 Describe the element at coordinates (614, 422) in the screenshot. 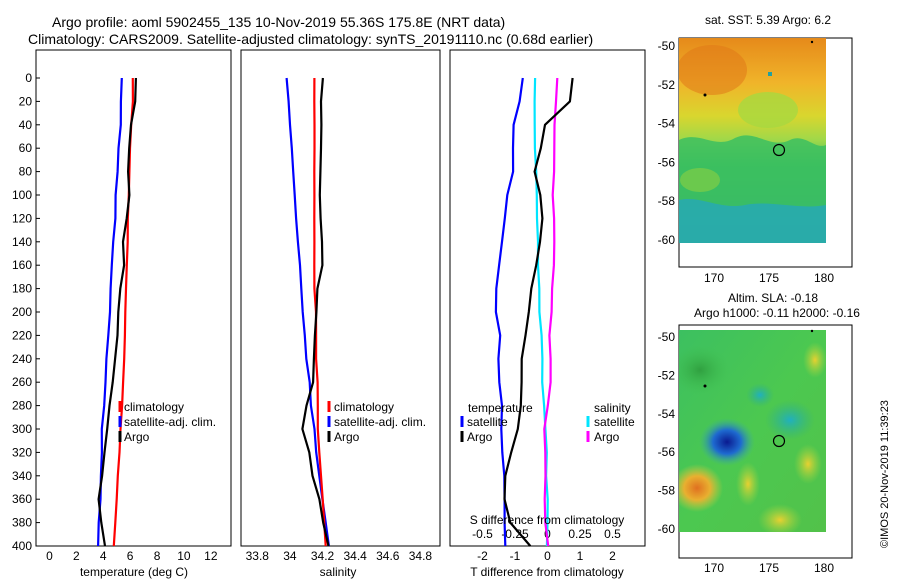

I see `legend-label-s-satellite: satellite` at that location.